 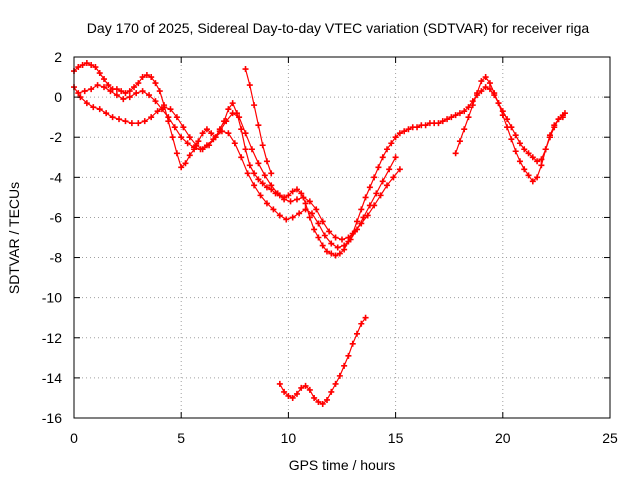 What do you see at coordinates (181, 438) in the screenshot?
I see `x-tick-label: 5` at bounding box center [181, 438].